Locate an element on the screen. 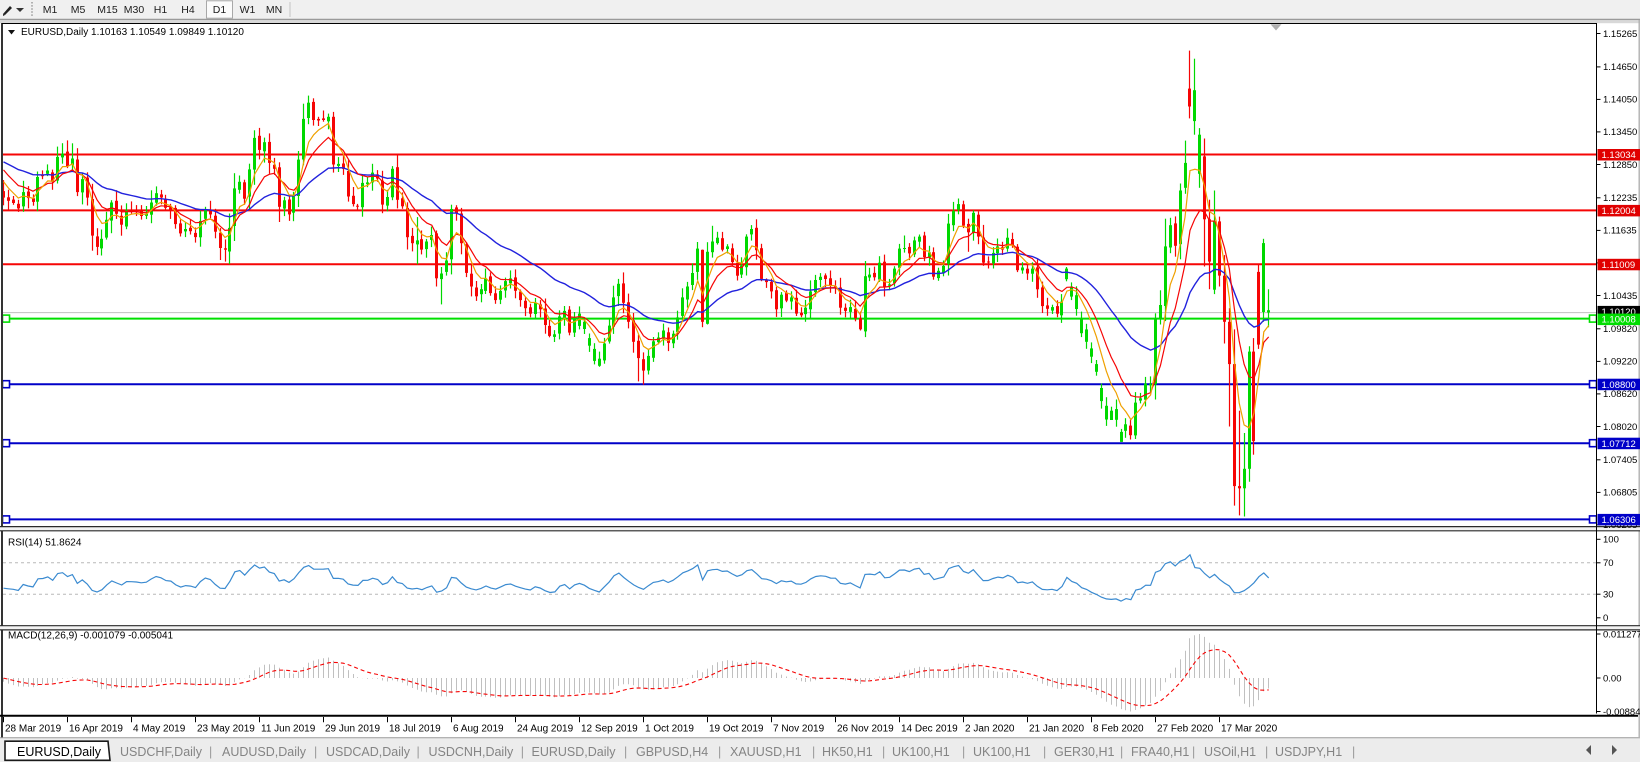  svg-text: D1 is located at coordinates (220, 10).